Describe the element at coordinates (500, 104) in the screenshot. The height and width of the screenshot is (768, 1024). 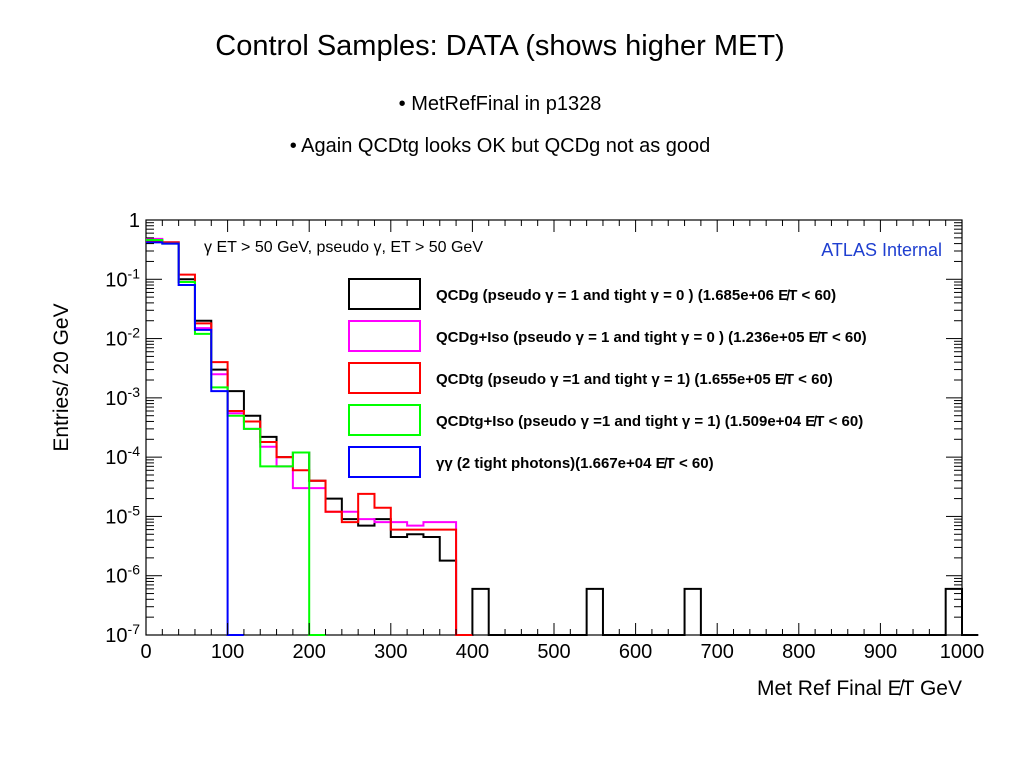
I see `bullet-release: • MetRefFinal in p1328` at that location.